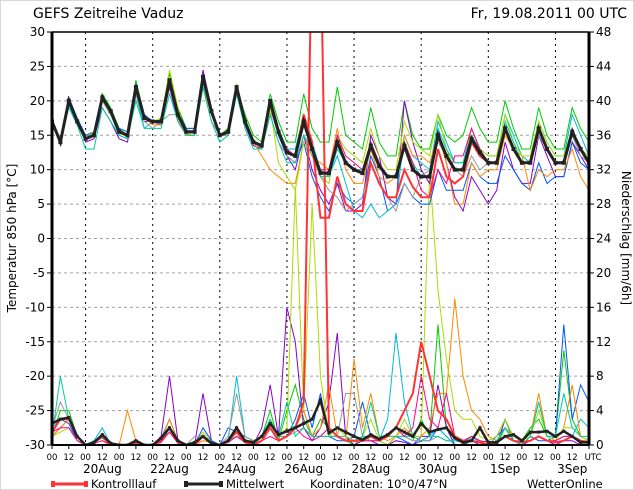 The image size is (634, 490). What do you see at coordinates (626, 238) in the screenshot?
I see `y2-axis-label: Niederschlag [mm/6h]` at bounding box center [626, 238].